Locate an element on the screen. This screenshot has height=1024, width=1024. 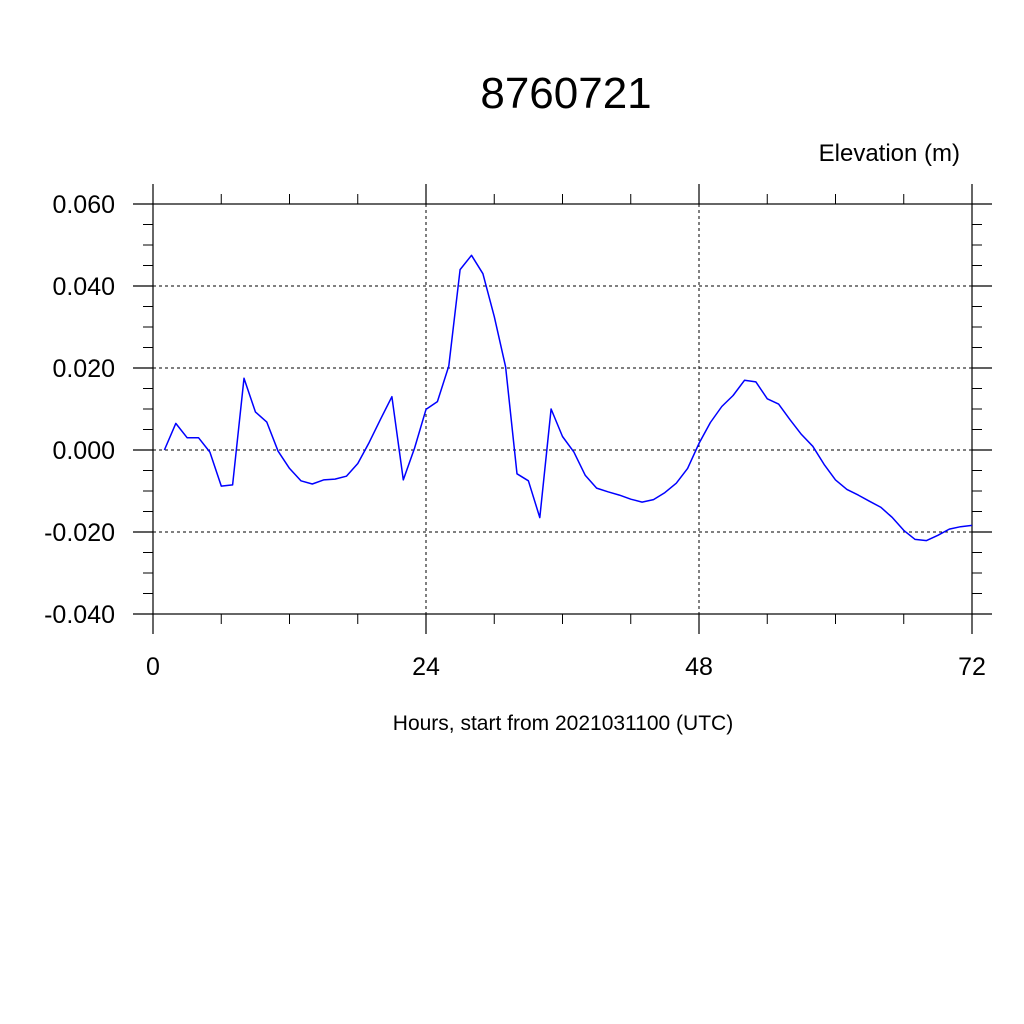
x-tick-label: 24 is located at coordinates (426, 667).